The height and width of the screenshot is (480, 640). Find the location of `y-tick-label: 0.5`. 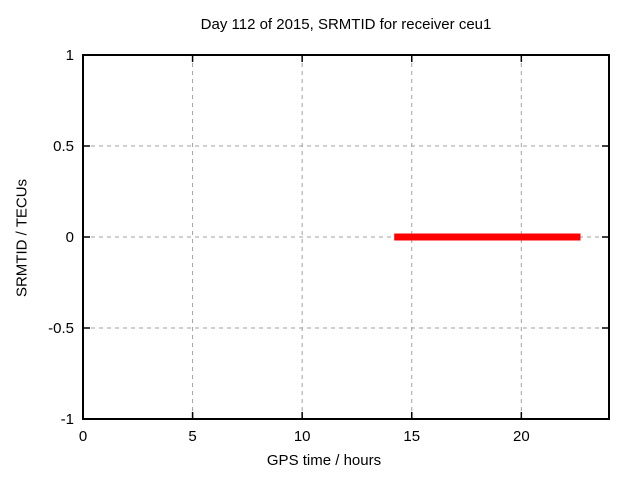

y-tick-label: 0.5 is located at coordinates (63, 146).